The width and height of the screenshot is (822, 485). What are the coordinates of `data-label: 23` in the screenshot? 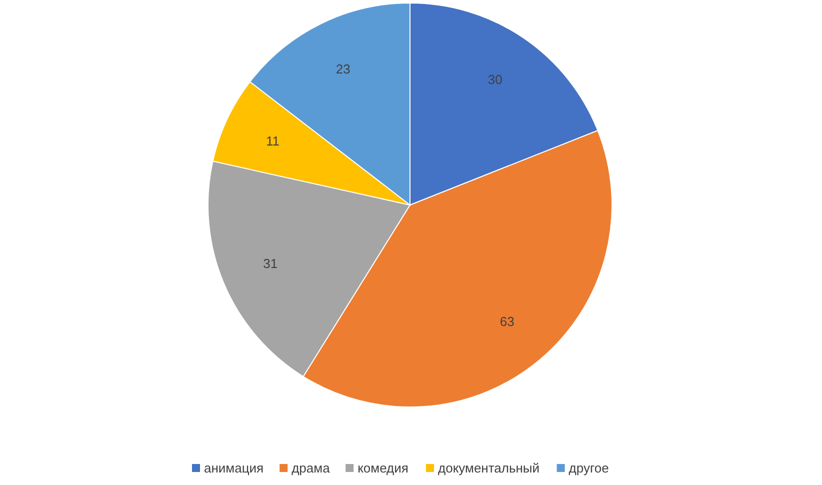 It's located at (343, 69).